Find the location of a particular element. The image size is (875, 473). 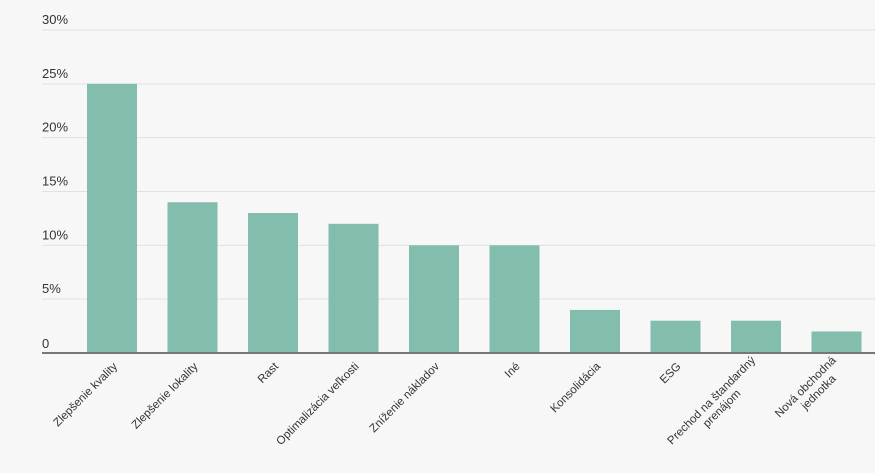

y-tick-label: 30% is located at coordinates (55, 19).